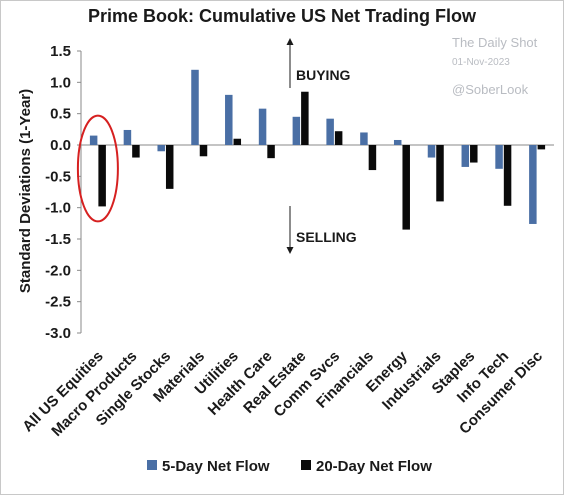 The height and width of the screenshot is (495, 564). I want to click on watermark-source: The Daily Shot, so click(495, 42).